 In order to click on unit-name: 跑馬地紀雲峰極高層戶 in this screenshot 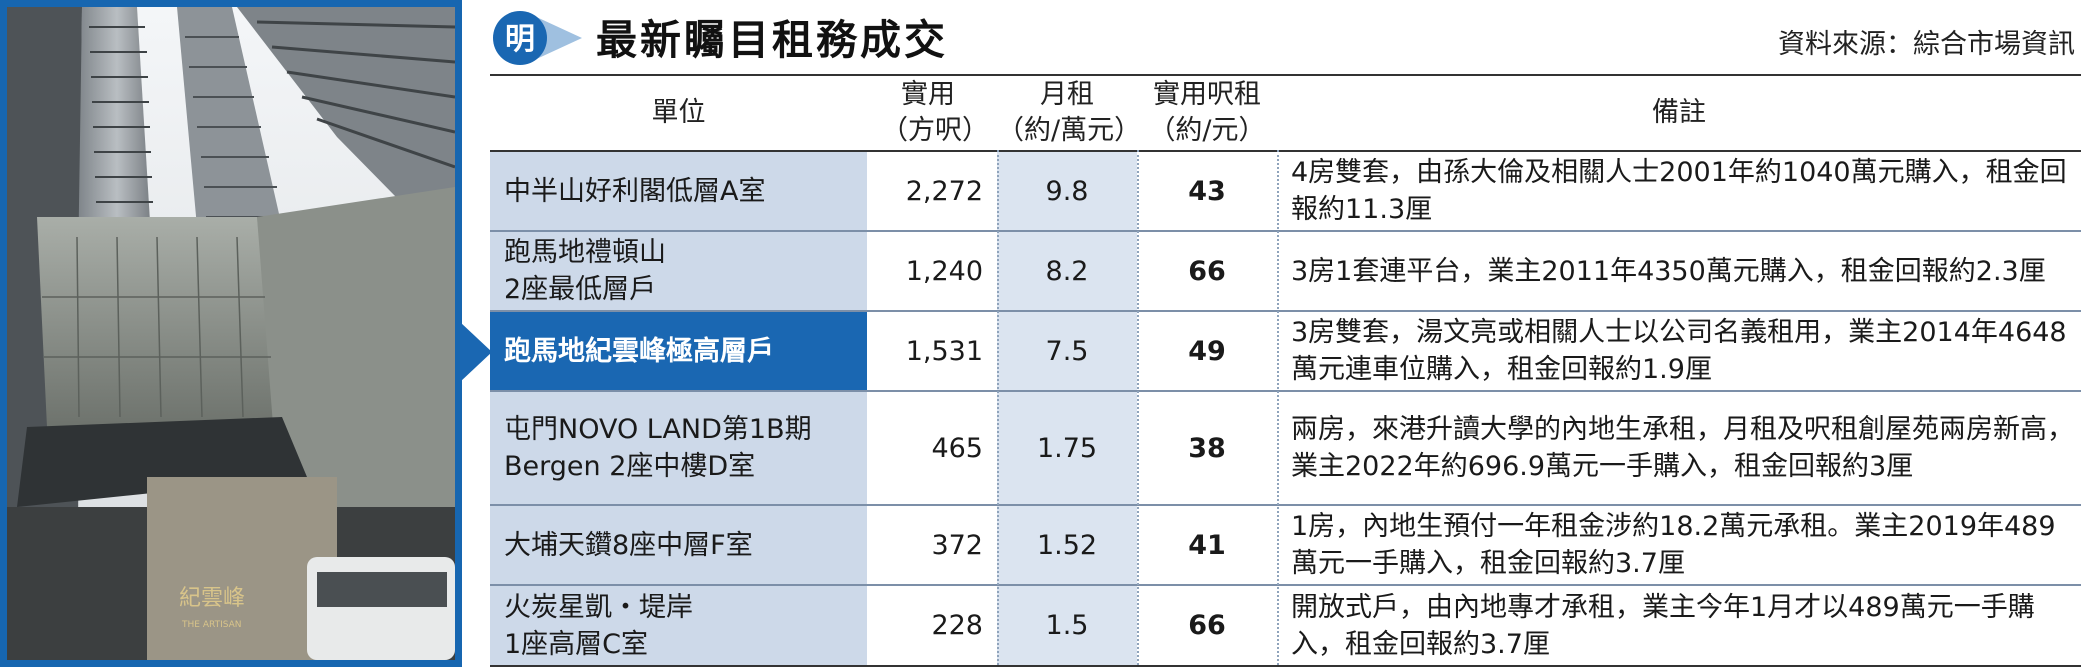, I will do `click(639, 351)`.